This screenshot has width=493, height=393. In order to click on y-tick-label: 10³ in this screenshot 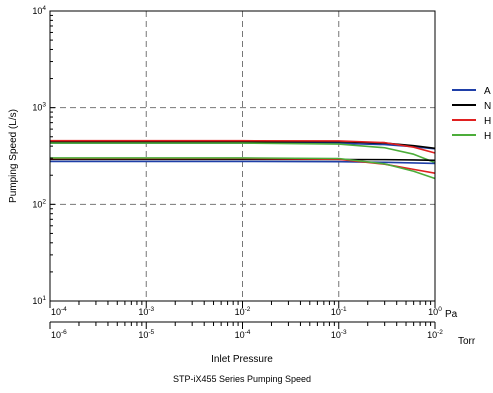, I will do `click(39, 107)`.